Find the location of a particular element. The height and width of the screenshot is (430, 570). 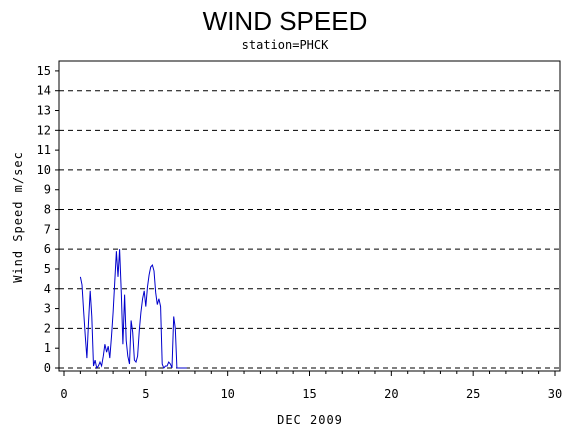

y-tick-label: 14 is located at coordinates (44, 91).